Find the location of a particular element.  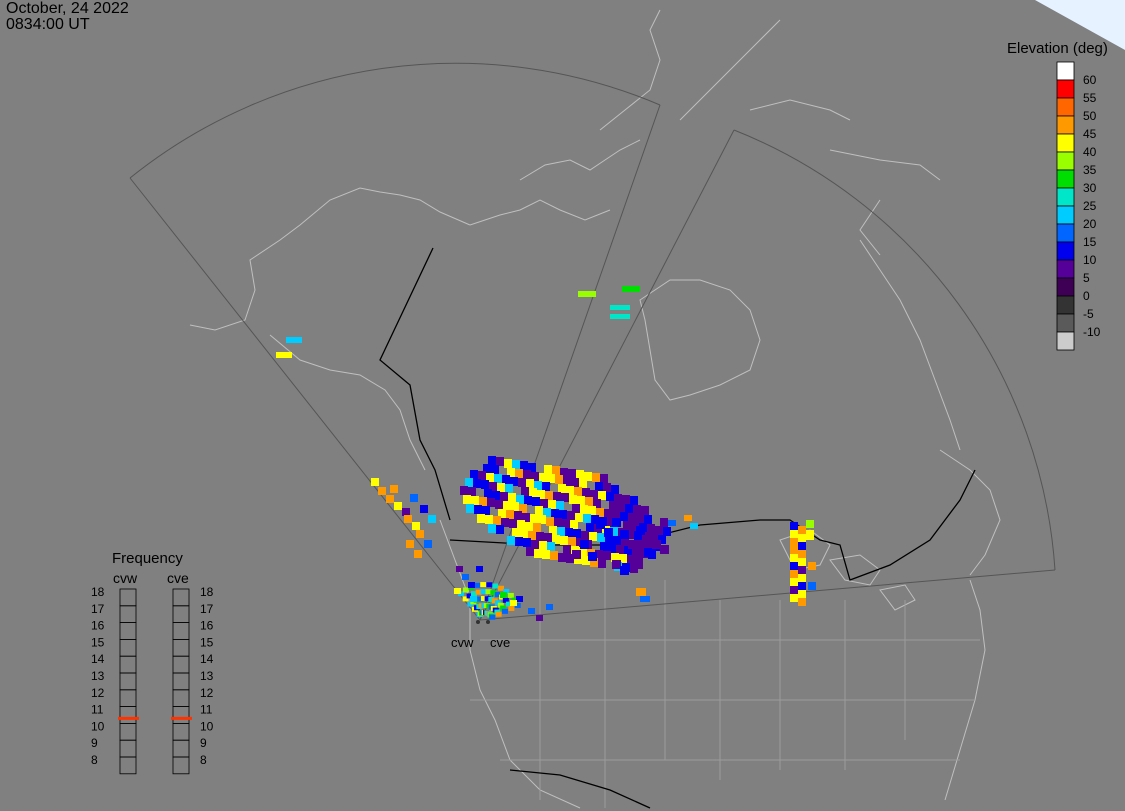

freq-scale-label: 17 is located at coordinates (207, 609).